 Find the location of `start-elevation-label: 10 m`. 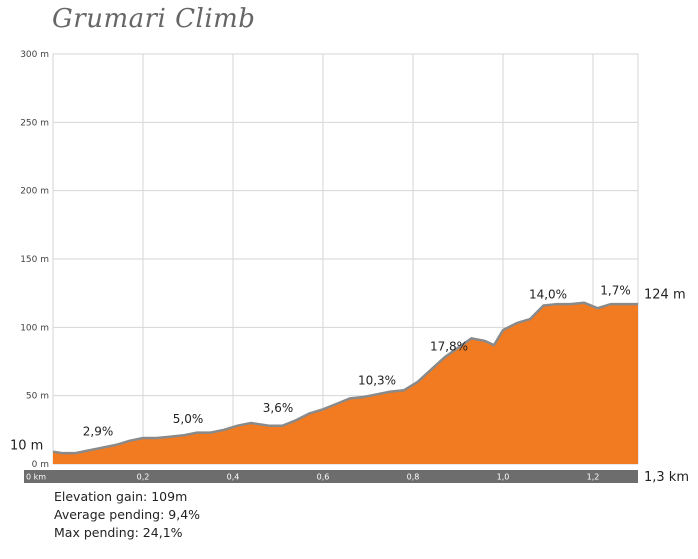

start-elevation-label: 10 m is located at coordinates (26, 445).